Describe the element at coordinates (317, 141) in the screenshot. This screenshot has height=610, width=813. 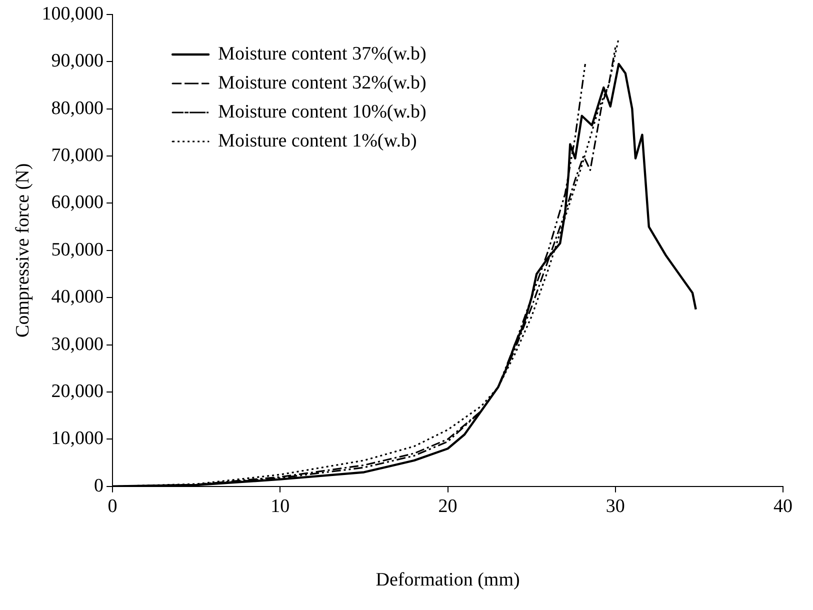
I see `legend-label: Moisture content 1%(w.b)` at that location.